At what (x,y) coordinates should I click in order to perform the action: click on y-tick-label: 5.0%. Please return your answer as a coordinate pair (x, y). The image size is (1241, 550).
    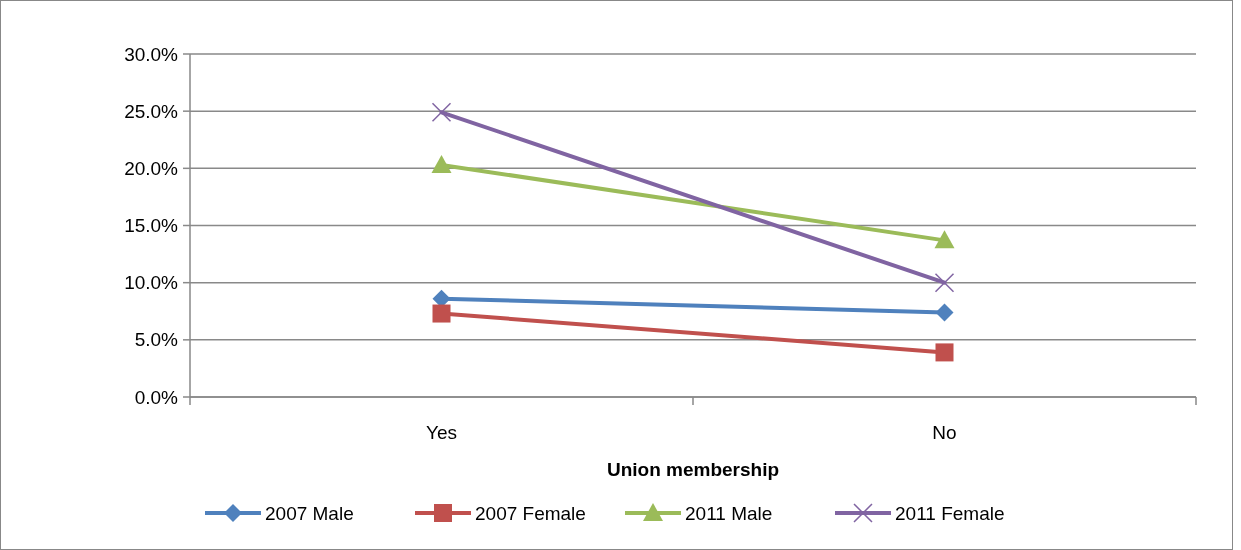
    Looking at the image, I should click on (156, 340).